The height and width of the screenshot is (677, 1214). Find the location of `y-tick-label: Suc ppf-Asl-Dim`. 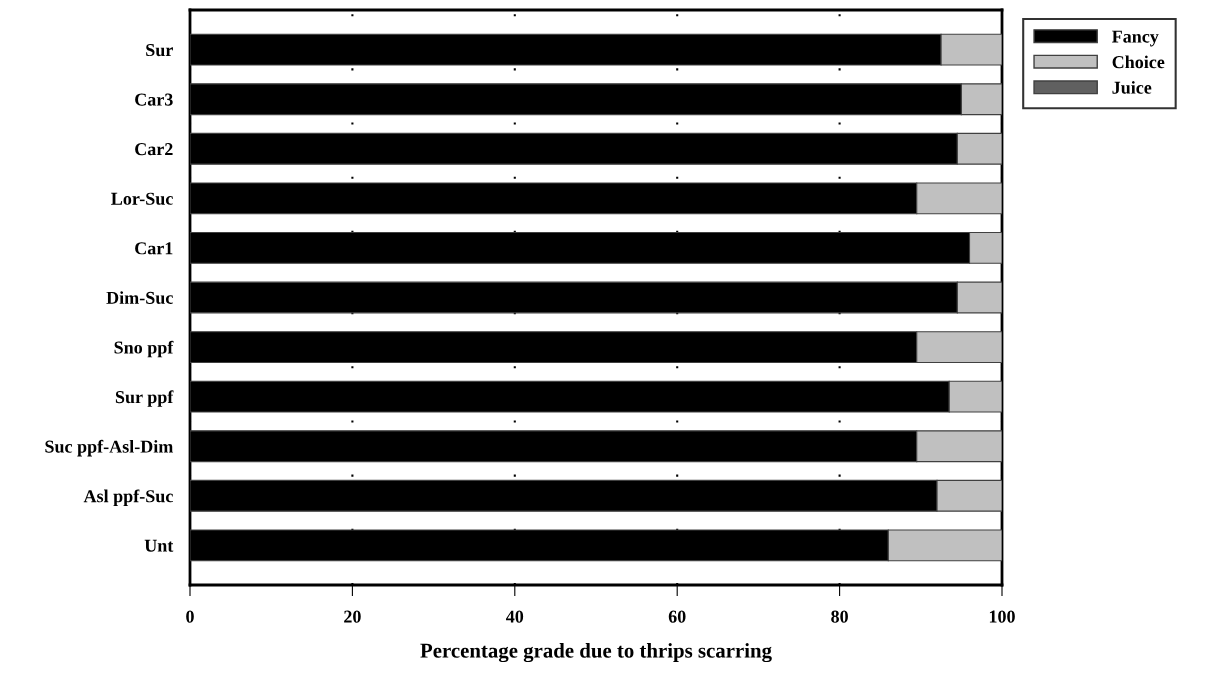

y-tick-label: Suc ppf-Asl-Dim is located at coordinates (109, 448).